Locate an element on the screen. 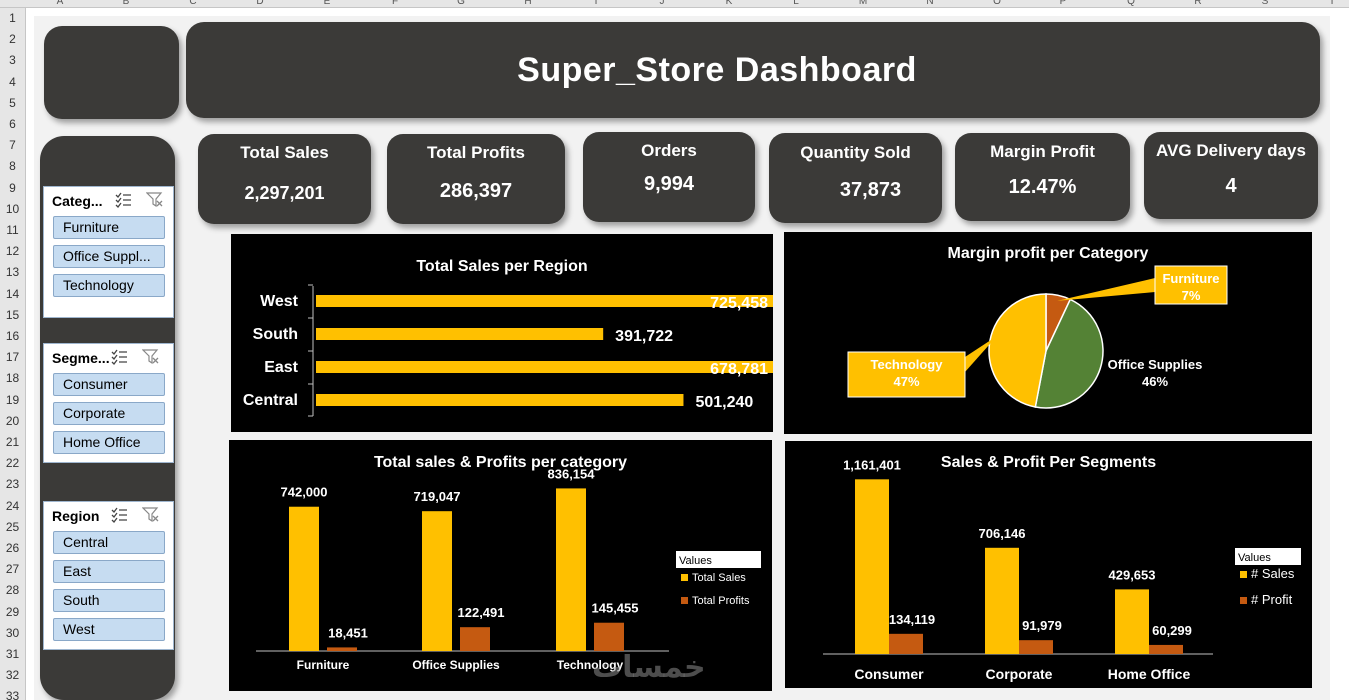 The width and height of the screenshot is (1349, 700). category-label: Consumer is located at coordinates (889, 674).